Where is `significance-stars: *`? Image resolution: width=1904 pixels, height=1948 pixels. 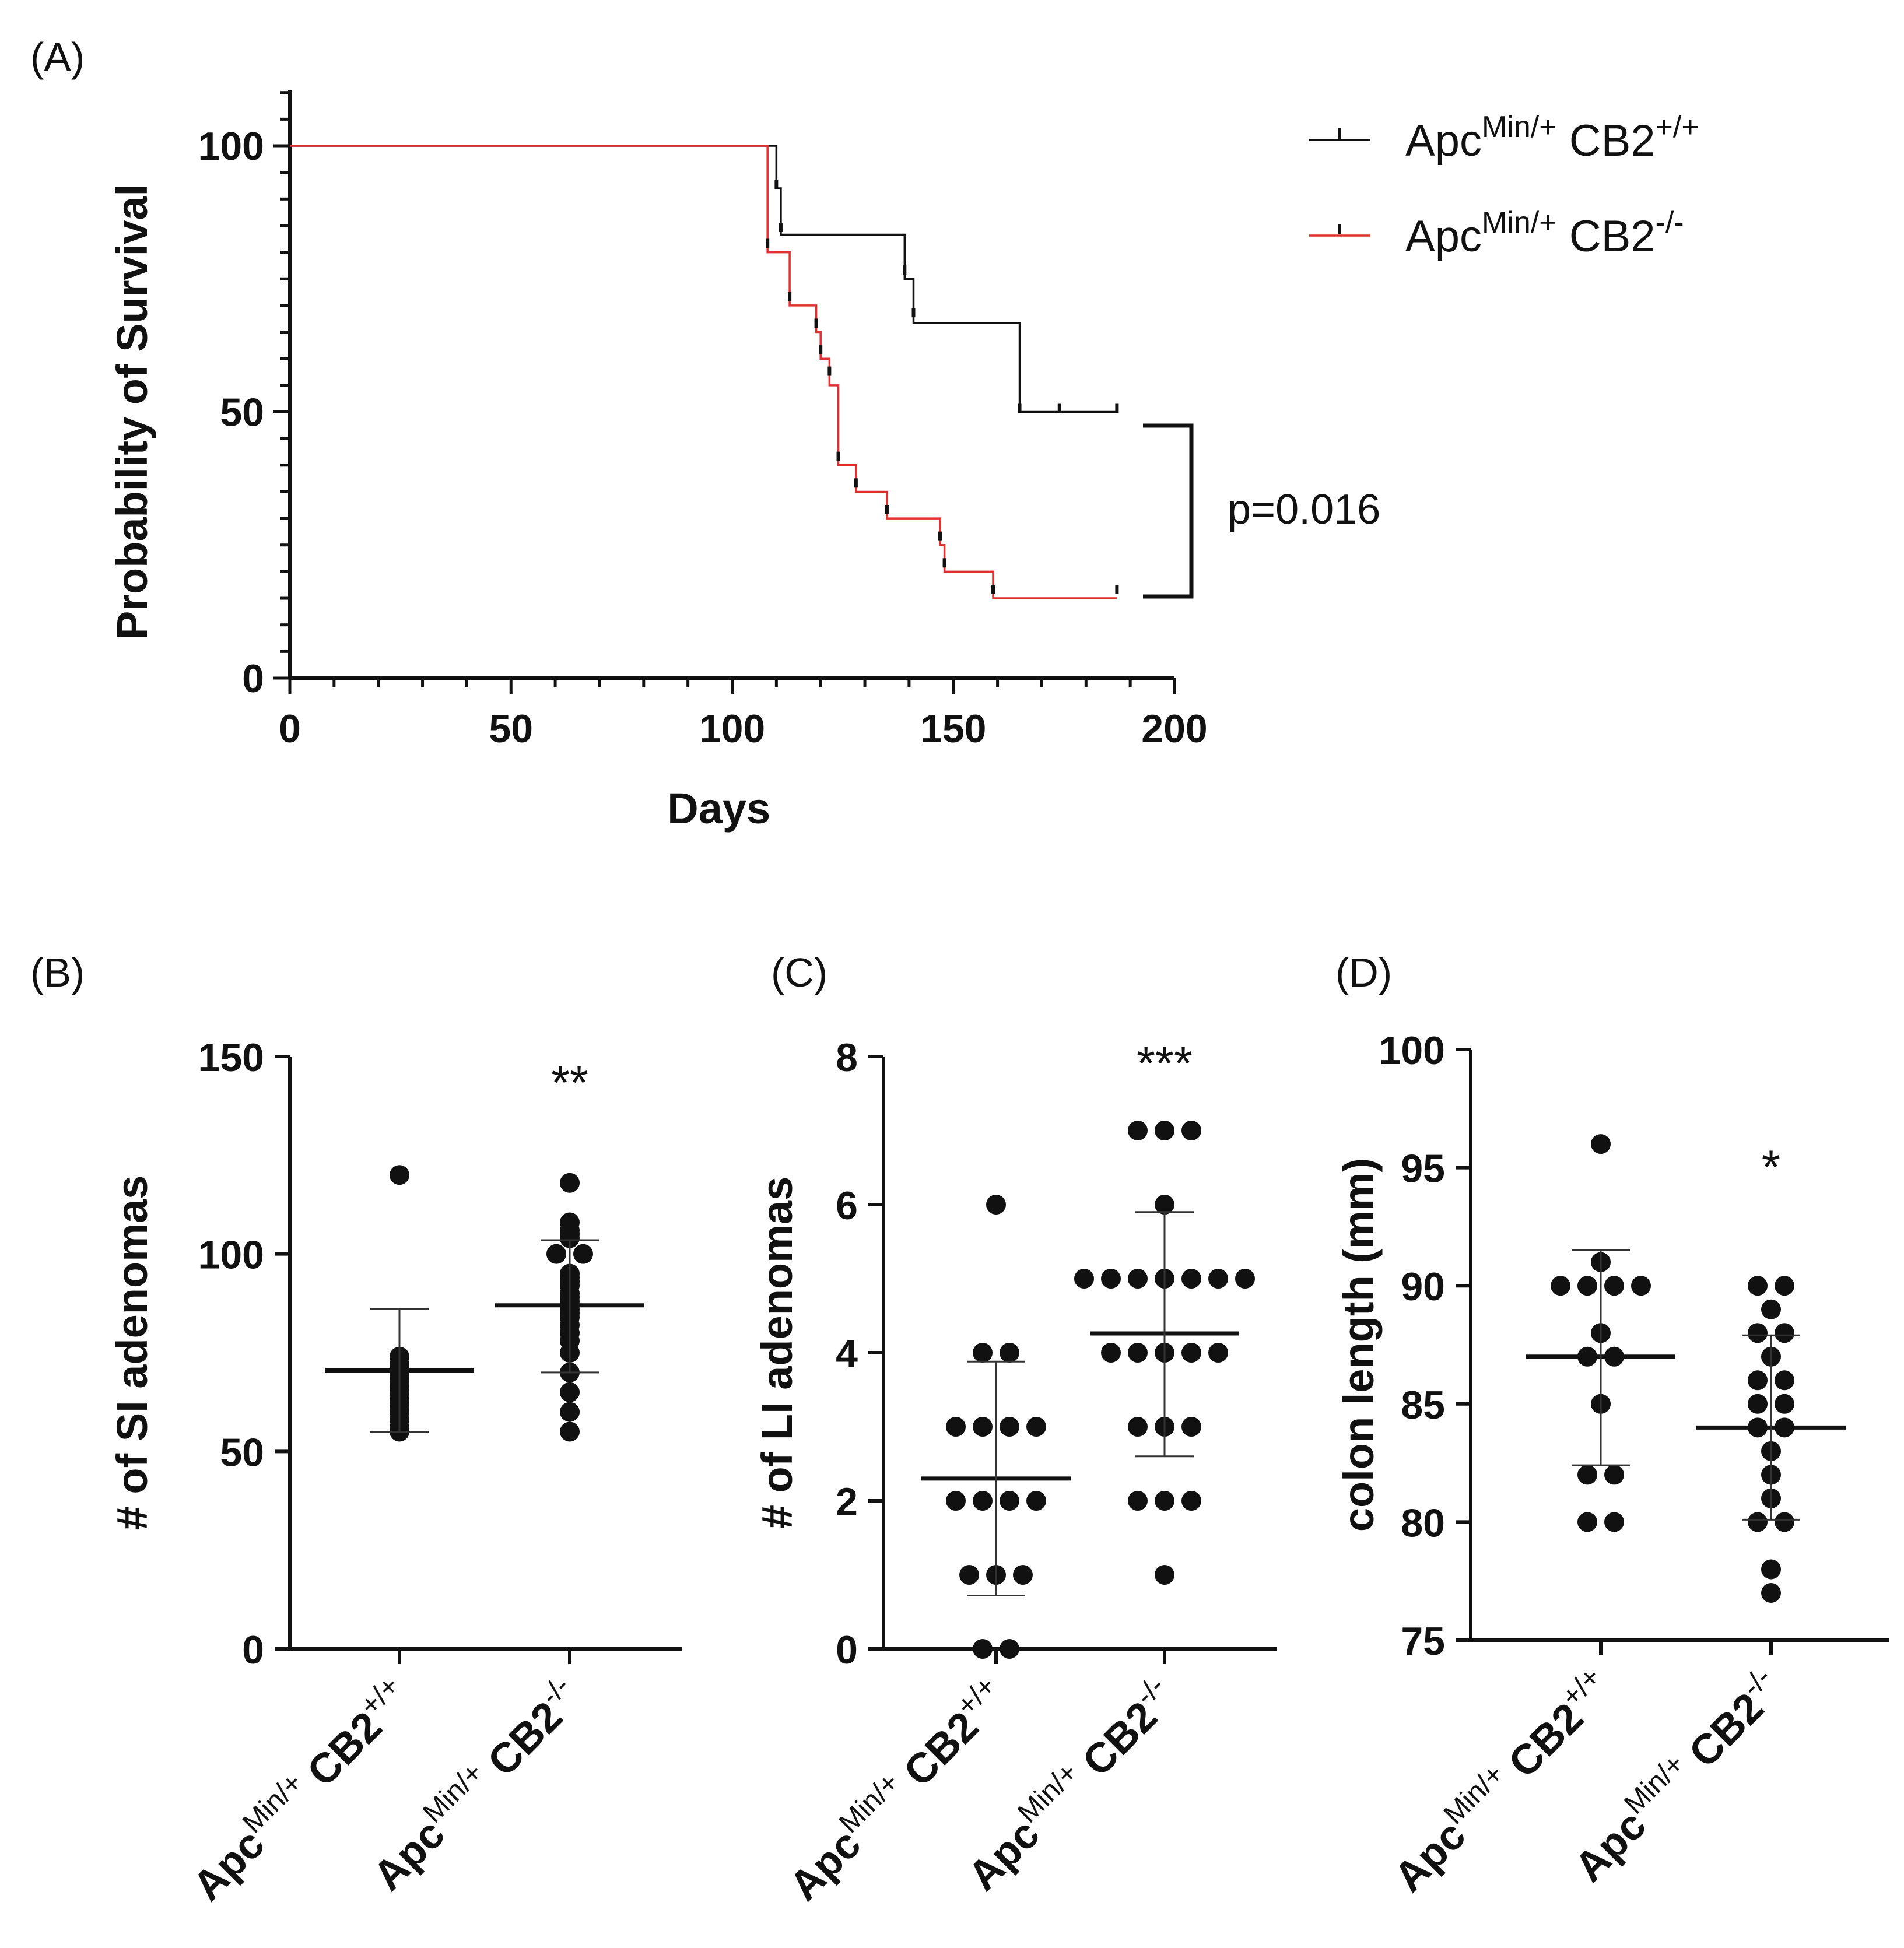
significance-stars: * is located at coordinates (1771, 1167).